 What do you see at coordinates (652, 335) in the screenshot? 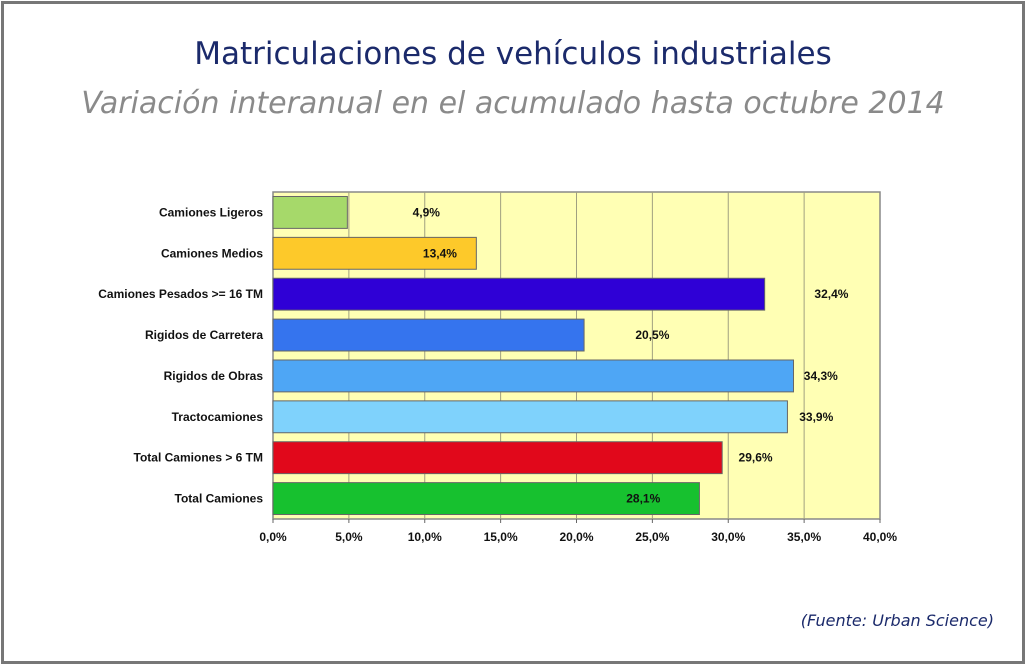
I see `data-label: 20,5%` at bounding box center [652, 335].